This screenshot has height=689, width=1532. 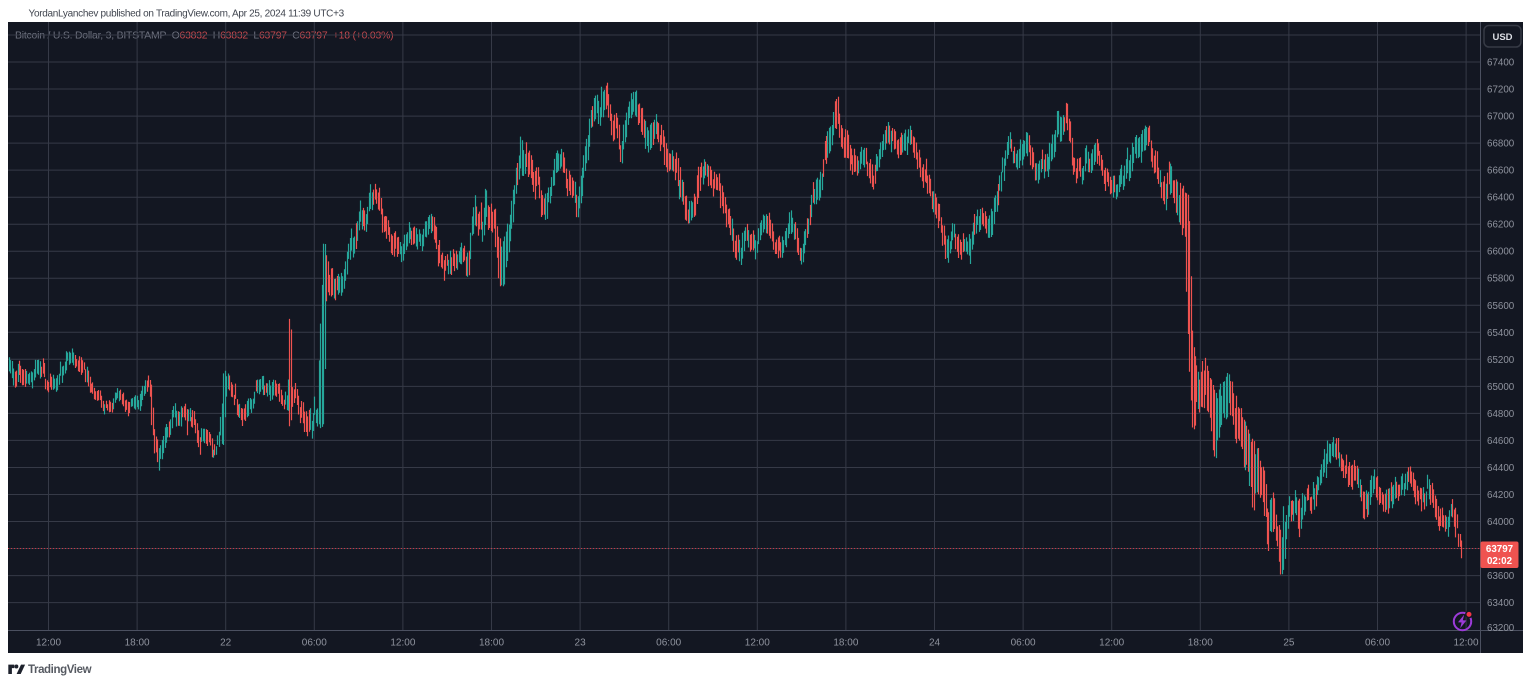 I want to click on svg-text: 25, so click(x=1289, y=643).